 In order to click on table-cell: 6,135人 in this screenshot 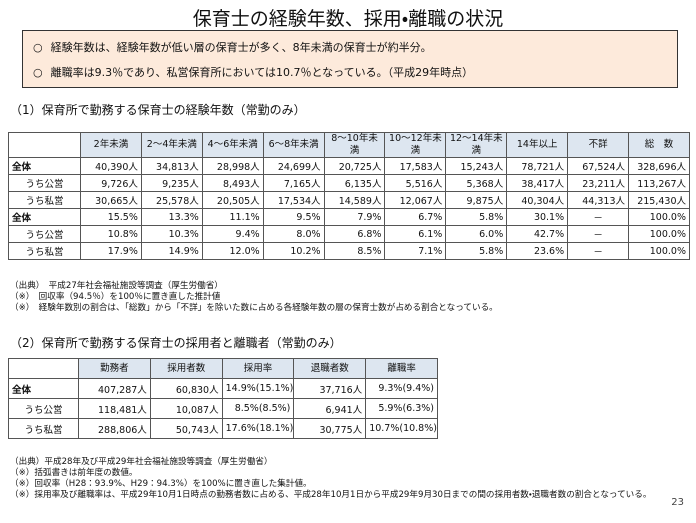, I will do `click(354, 183)`.